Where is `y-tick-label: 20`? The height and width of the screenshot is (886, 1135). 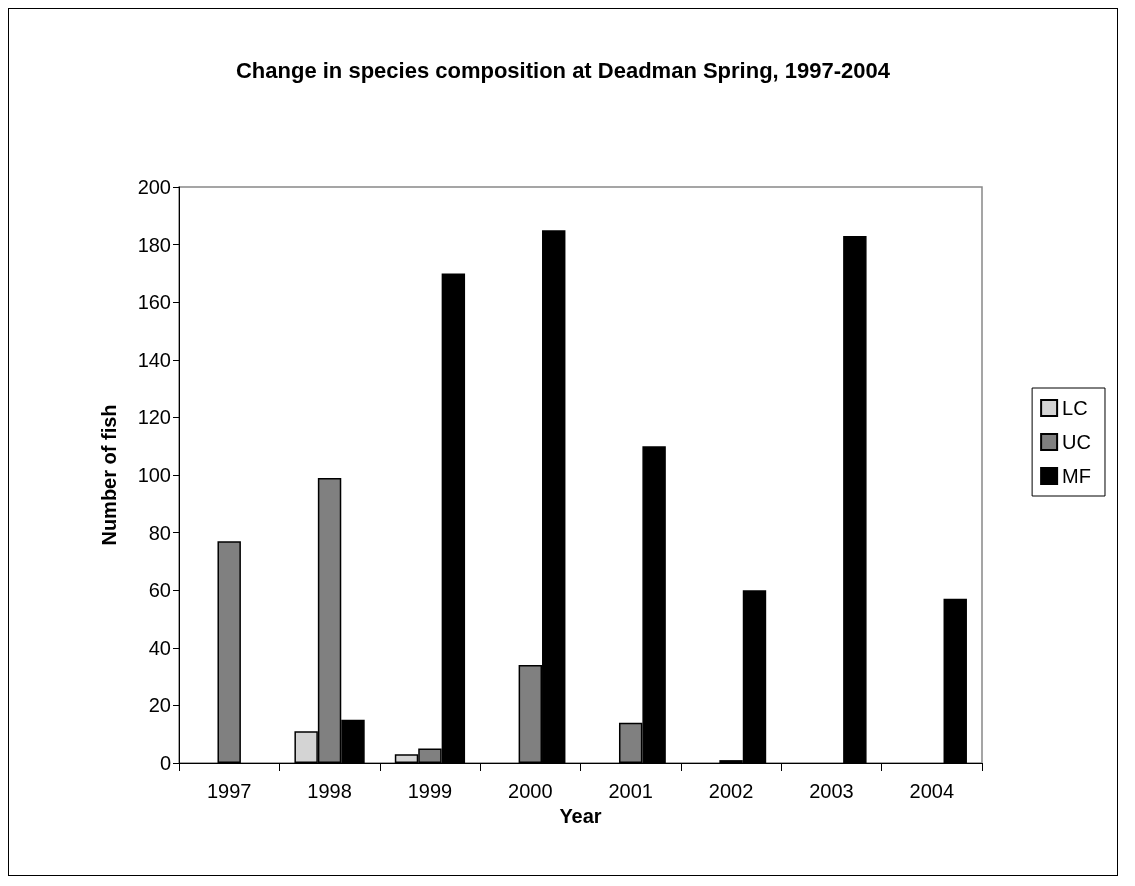 y-tick-label: 20 is located at coordinates (159, 705).